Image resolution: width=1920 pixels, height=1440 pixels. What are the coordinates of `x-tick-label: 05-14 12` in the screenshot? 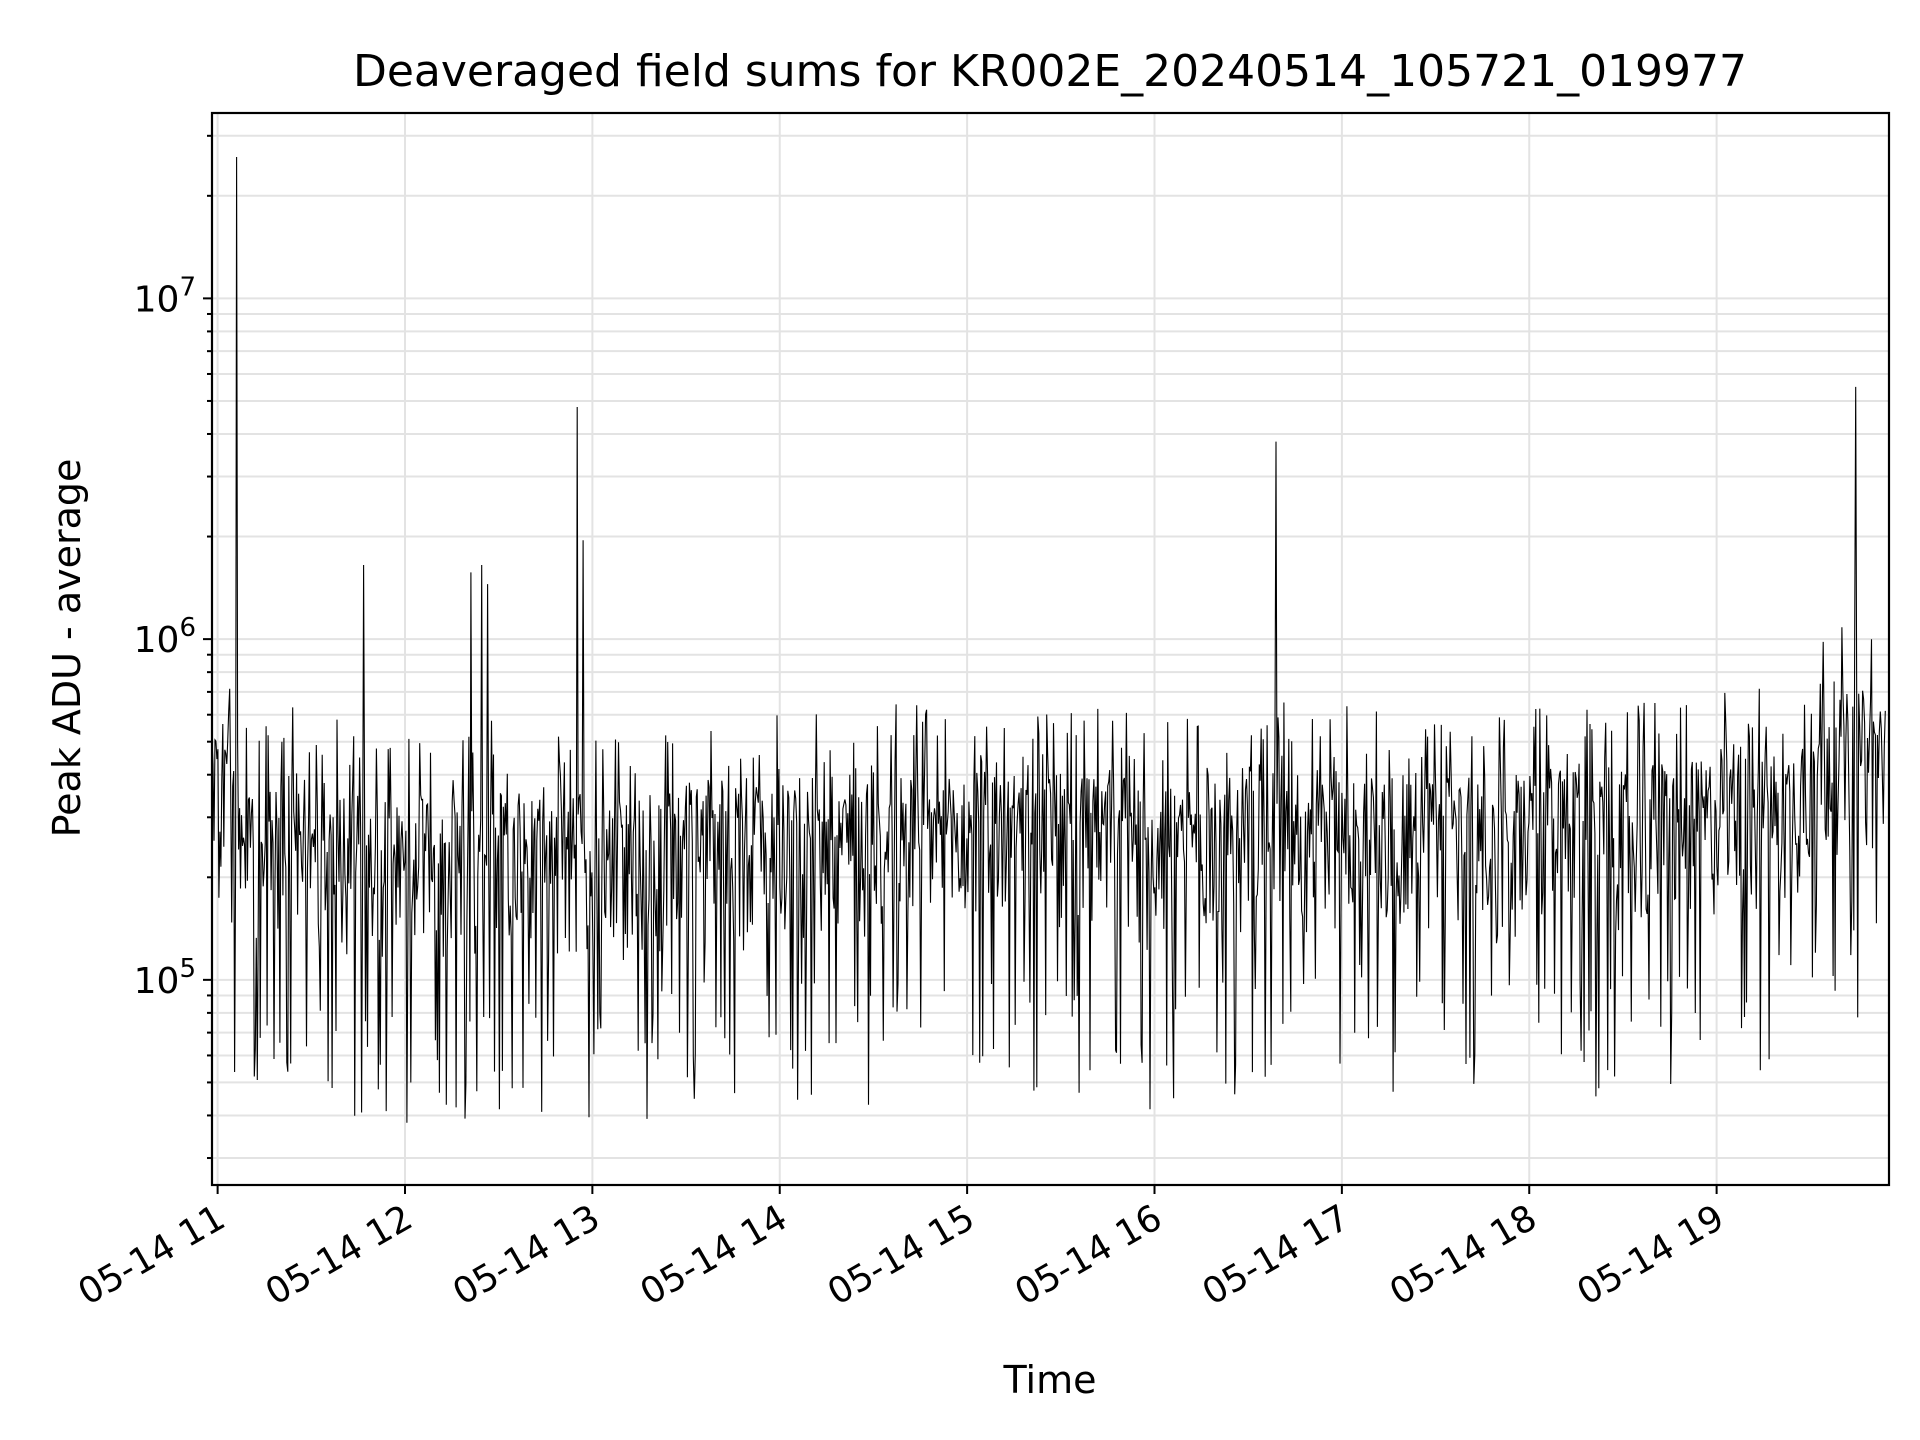 It's located at (339, 1255).